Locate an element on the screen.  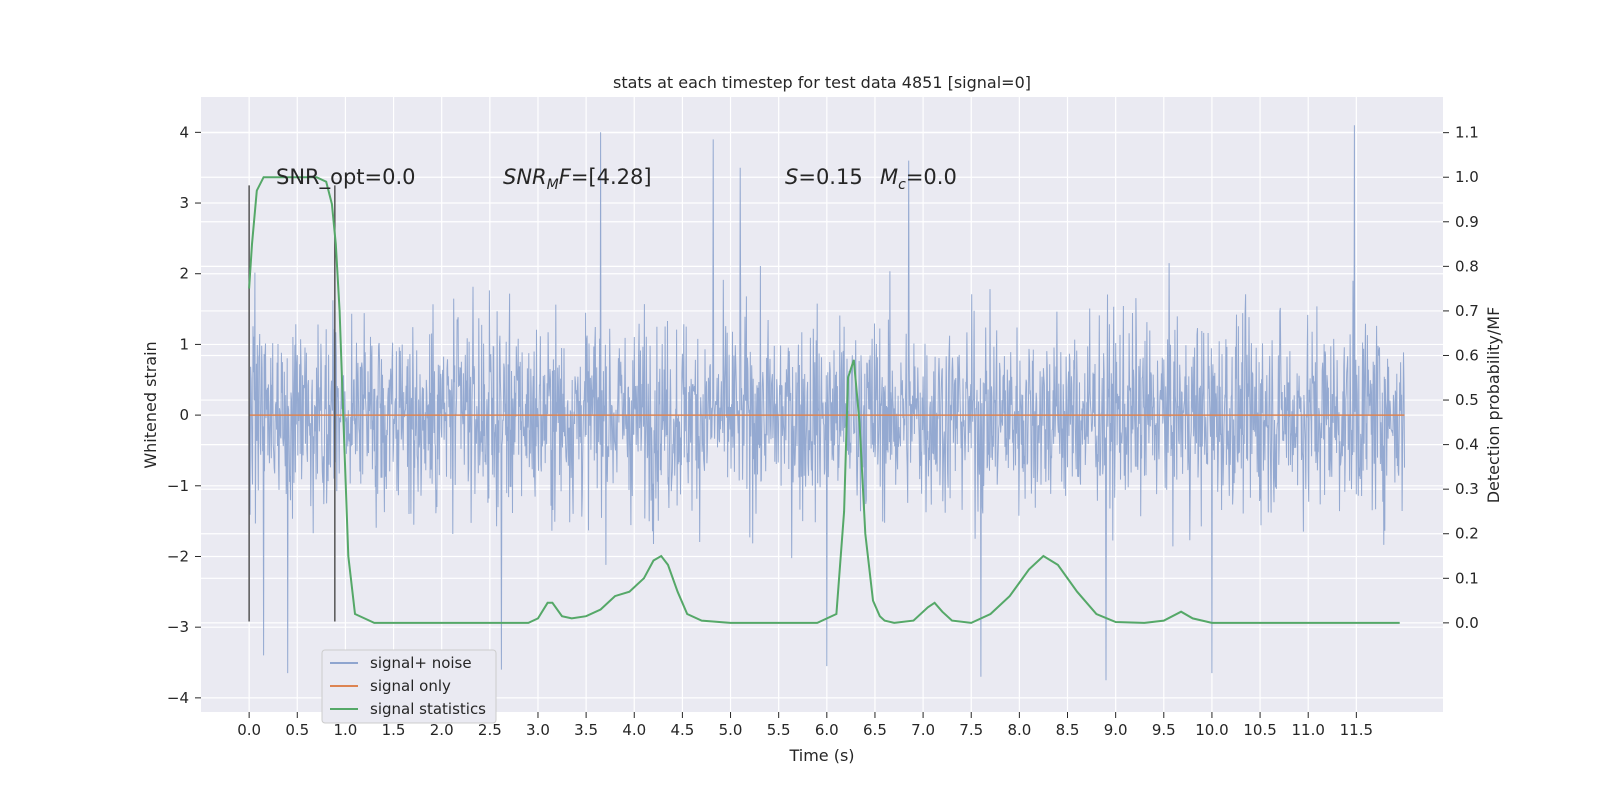
y-tick-label: 1 is located at coordinates (184, 344).